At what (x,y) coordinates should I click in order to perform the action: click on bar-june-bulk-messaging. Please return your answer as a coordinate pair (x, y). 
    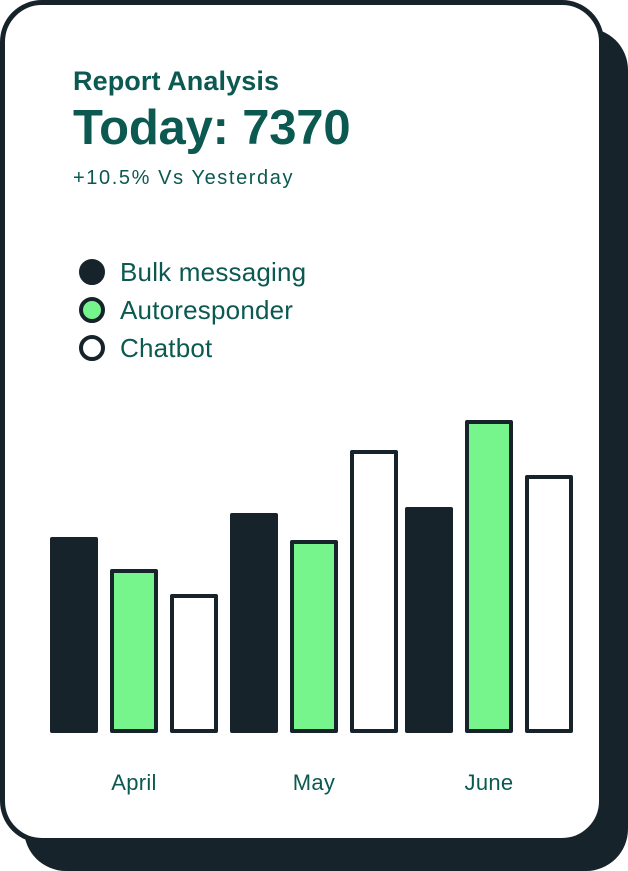
    Looking at the image, I should click on (429, 620).